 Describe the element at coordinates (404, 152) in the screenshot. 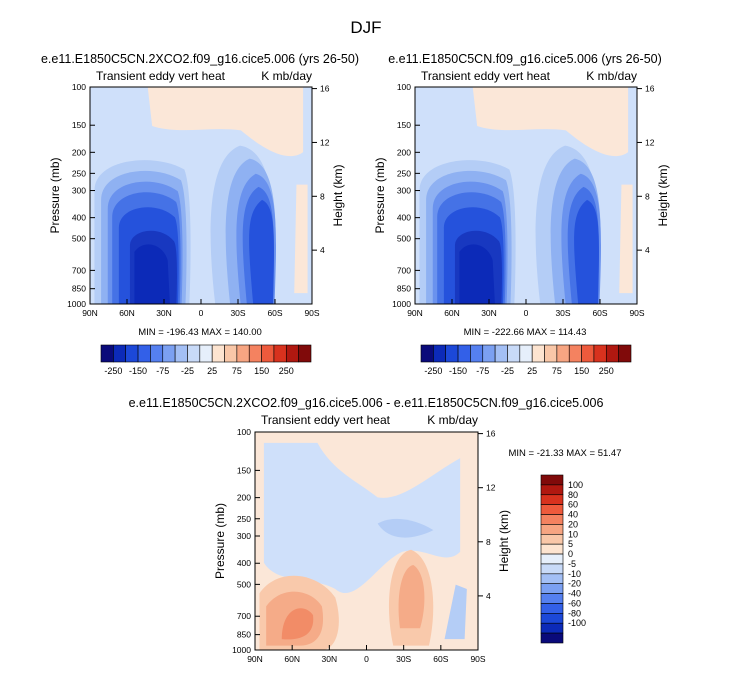

I see `y-tick-label: 200` at that location.